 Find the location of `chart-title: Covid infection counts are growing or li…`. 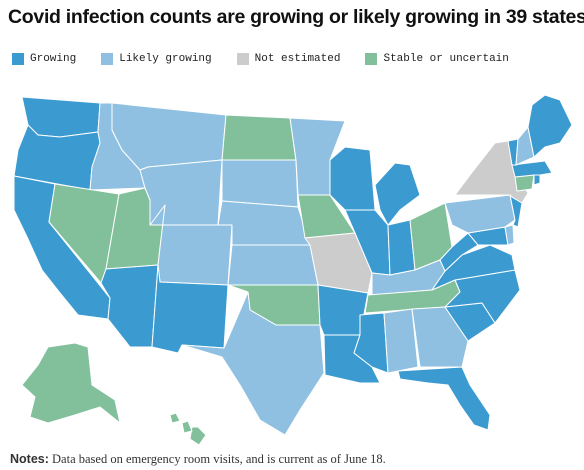

chart-title: Covid infection counts are growing or li… is located at coordinates (296, 17).